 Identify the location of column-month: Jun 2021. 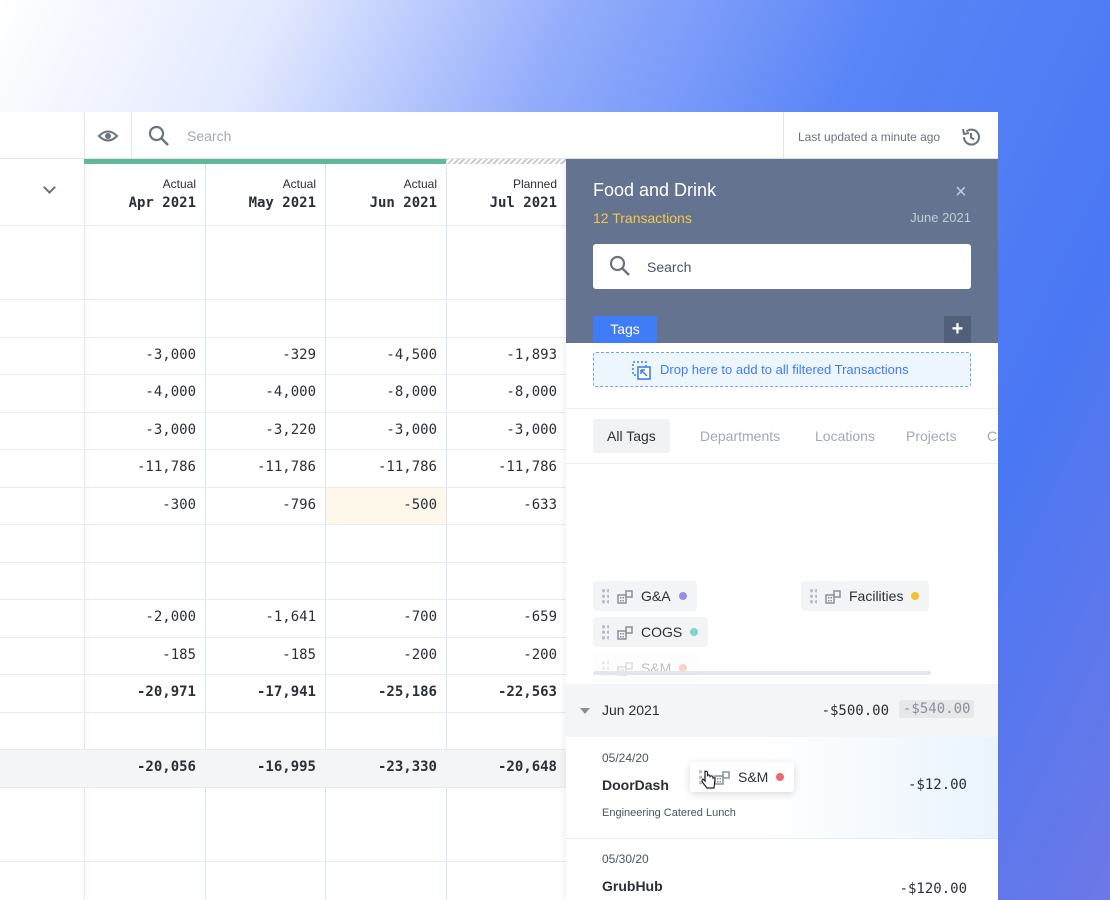
(403, 203).